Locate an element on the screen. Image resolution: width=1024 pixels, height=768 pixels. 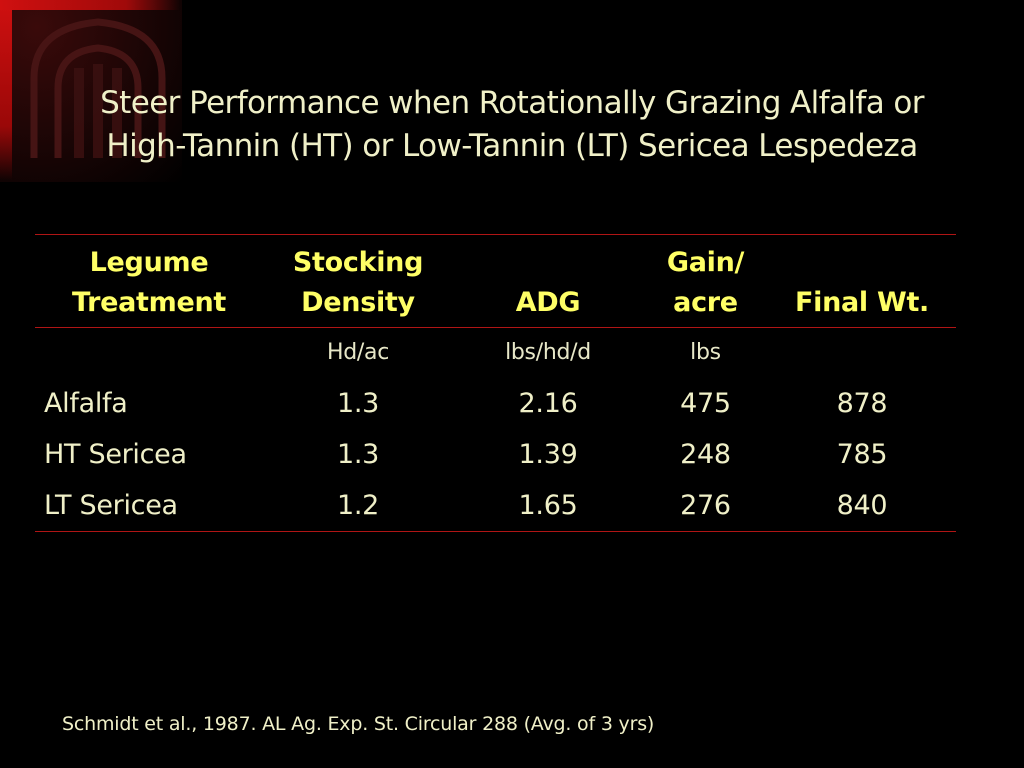
table-cell: 276 is located at coordinates (705, 506).